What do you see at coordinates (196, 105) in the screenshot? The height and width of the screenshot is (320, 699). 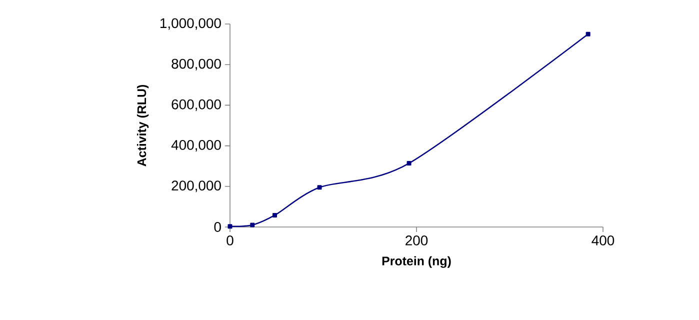 I see `y-tick-label: 600,000` at bounding box center [196, 105].